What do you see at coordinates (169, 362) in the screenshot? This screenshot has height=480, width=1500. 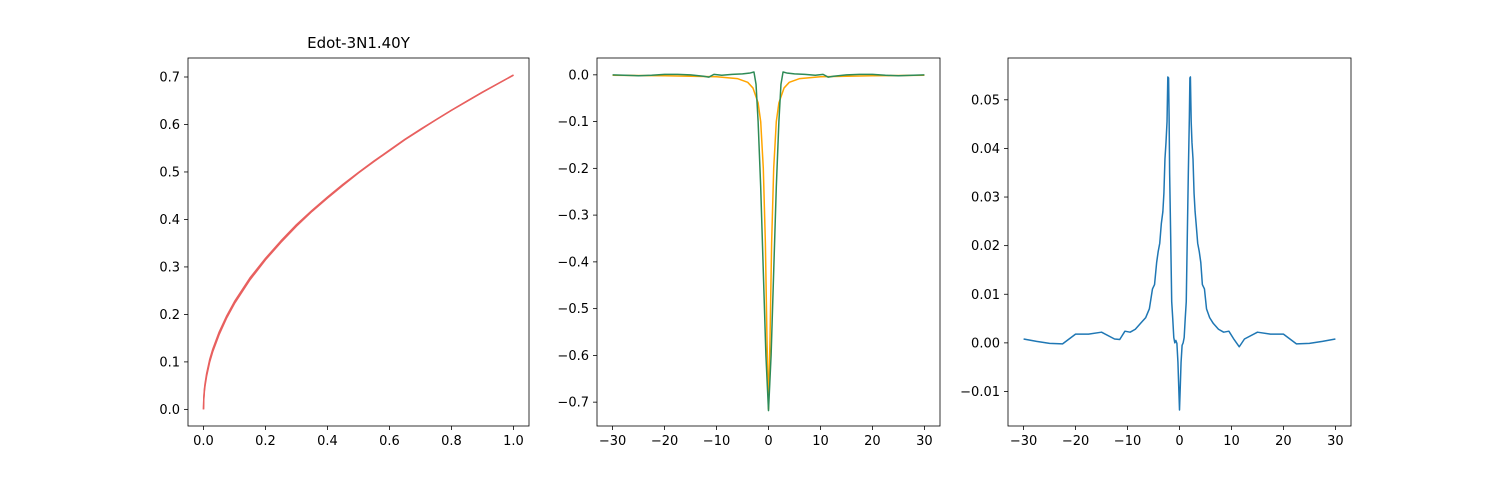 I see `y-tick-label: 0.1` at bounding box center [169, 362].